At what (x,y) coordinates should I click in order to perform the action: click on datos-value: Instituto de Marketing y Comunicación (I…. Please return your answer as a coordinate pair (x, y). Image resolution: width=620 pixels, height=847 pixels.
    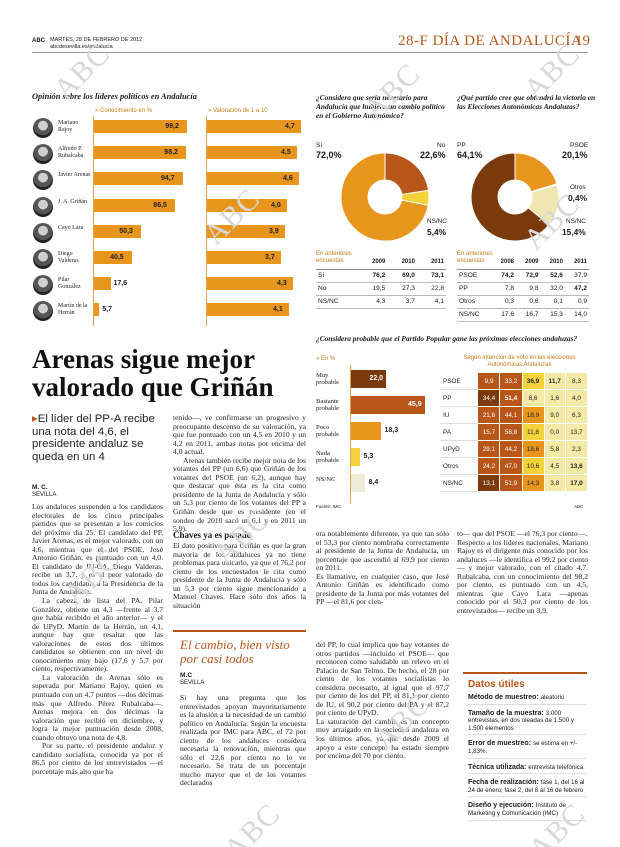
    Looking at the image, I should click on (517, 809).